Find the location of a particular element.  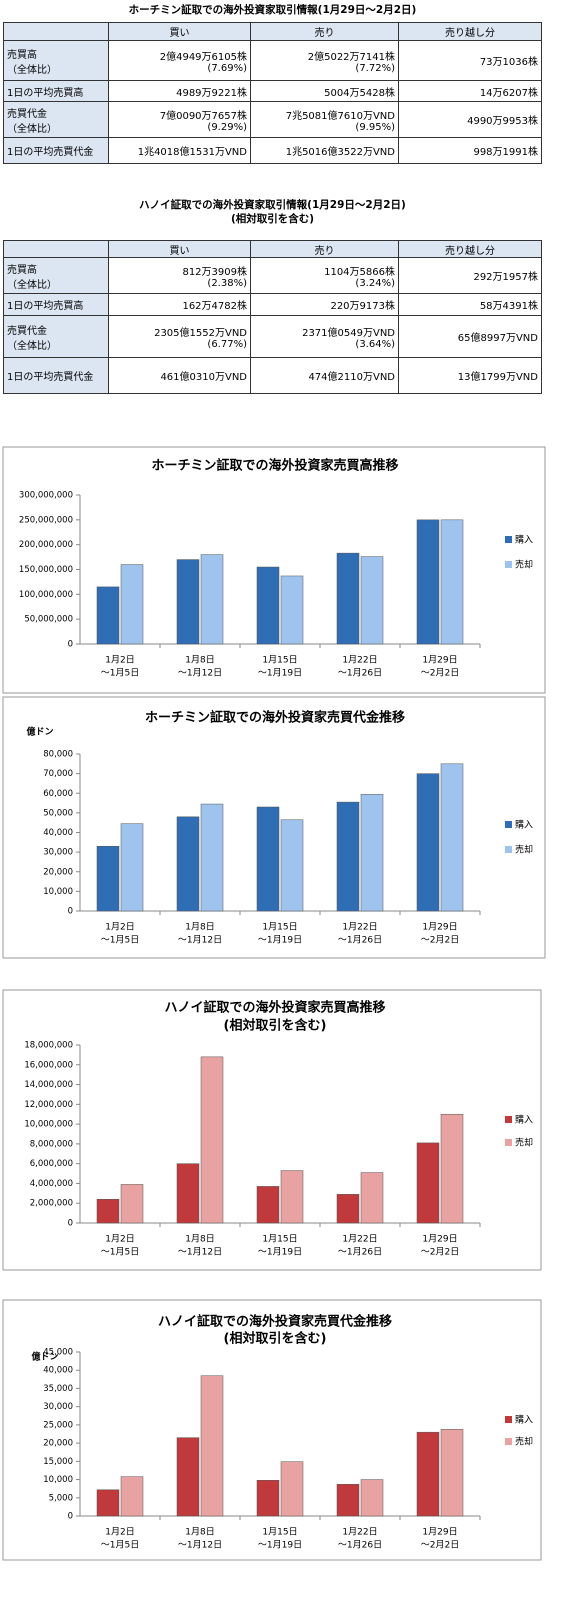

y-tick-label: 0 is located at coordinates (70, 645).